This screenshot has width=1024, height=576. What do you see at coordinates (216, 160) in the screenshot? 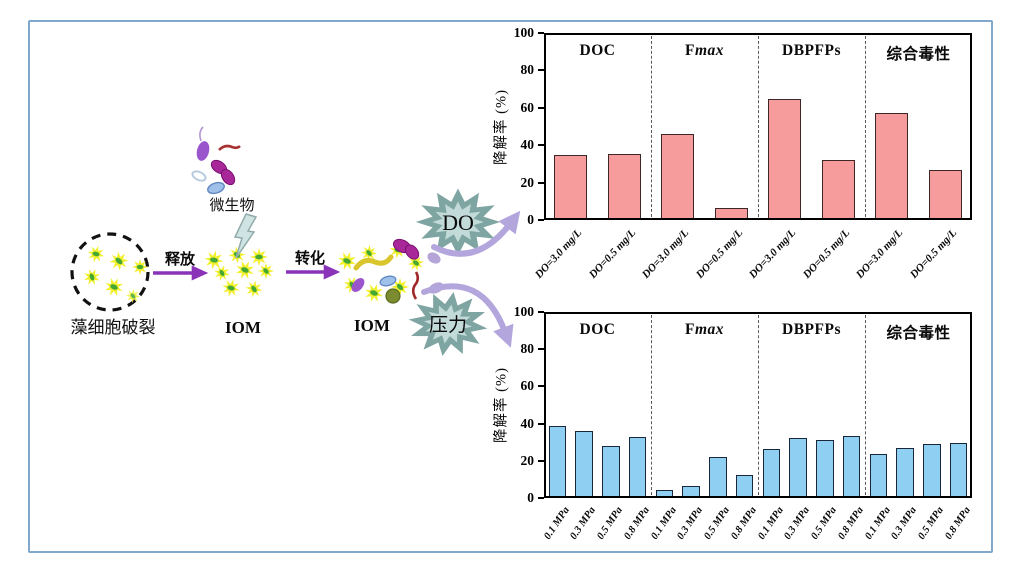
I see `microbes-icon` at bounding box center [216, 160].